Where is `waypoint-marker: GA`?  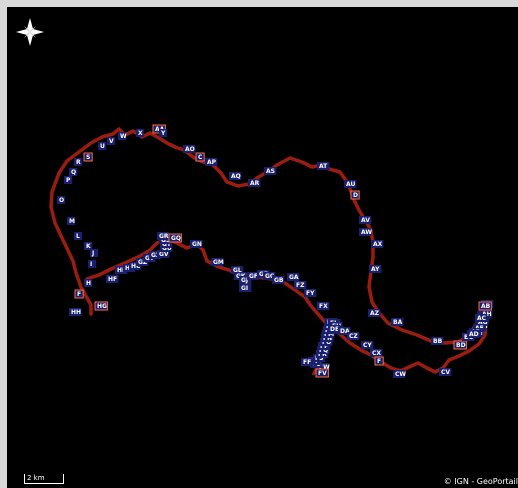 waypoint-marker: GA is located at coordinates (293, 277).